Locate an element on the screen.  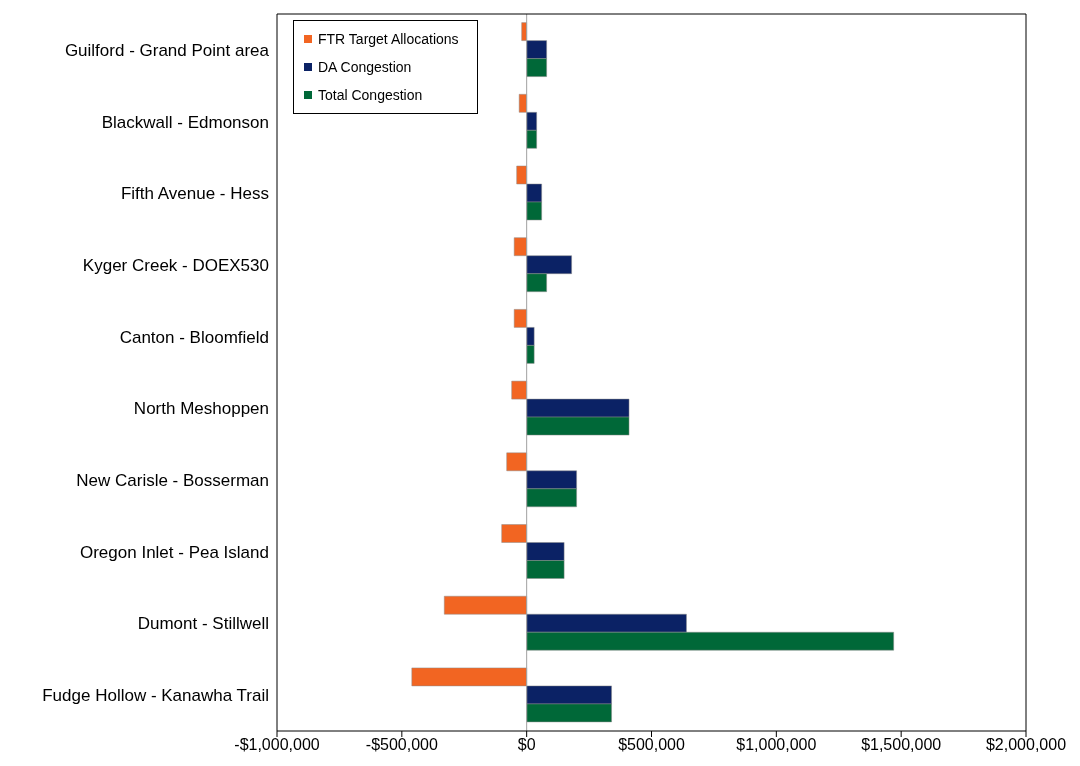
y-tick-label: Oregon Inlet - Pea Island is located at coordinates (174, 552).